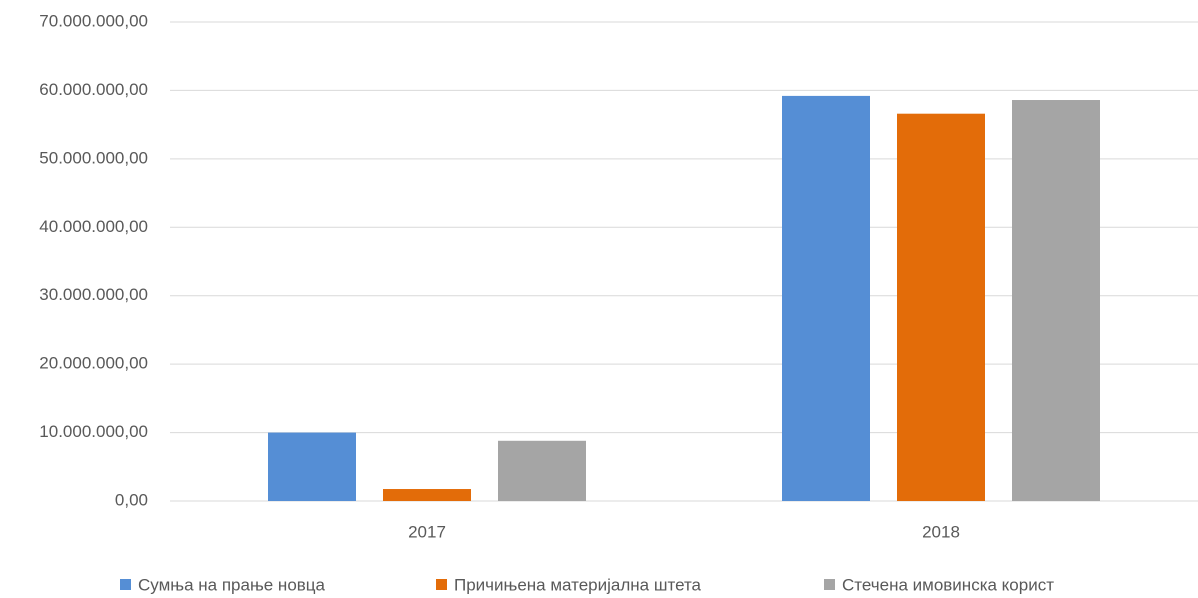 The height and width of the screenshot is (598, 1198). Describe the element at coordinates (131, 499) in the screenshot. I see `y-tick-label: 0,00` at that location.